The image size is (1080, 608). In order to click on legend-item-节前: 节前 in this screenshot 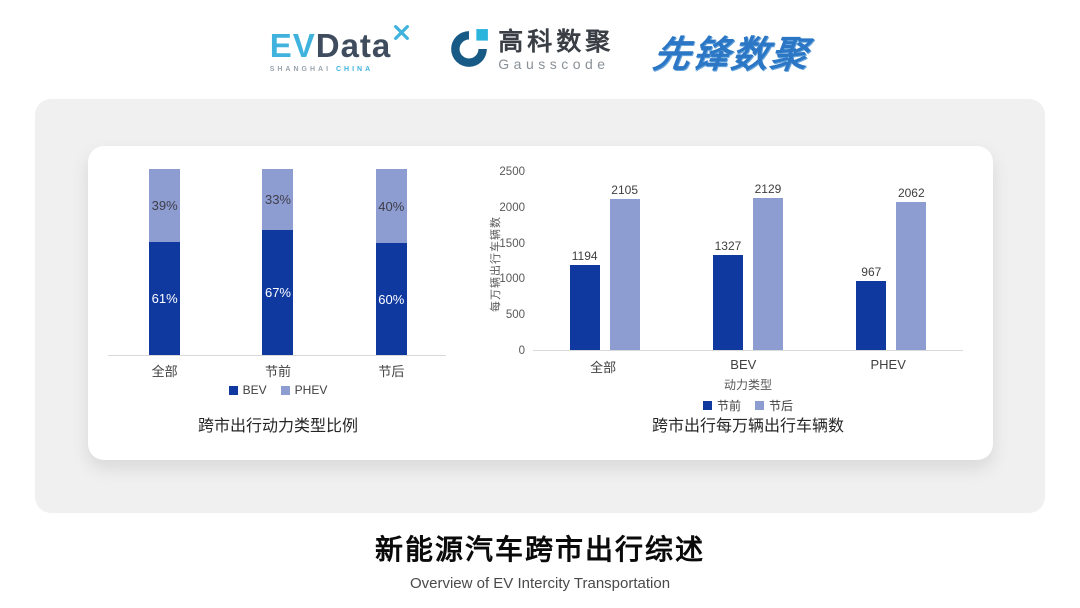, I will do `click(721, 405)`.